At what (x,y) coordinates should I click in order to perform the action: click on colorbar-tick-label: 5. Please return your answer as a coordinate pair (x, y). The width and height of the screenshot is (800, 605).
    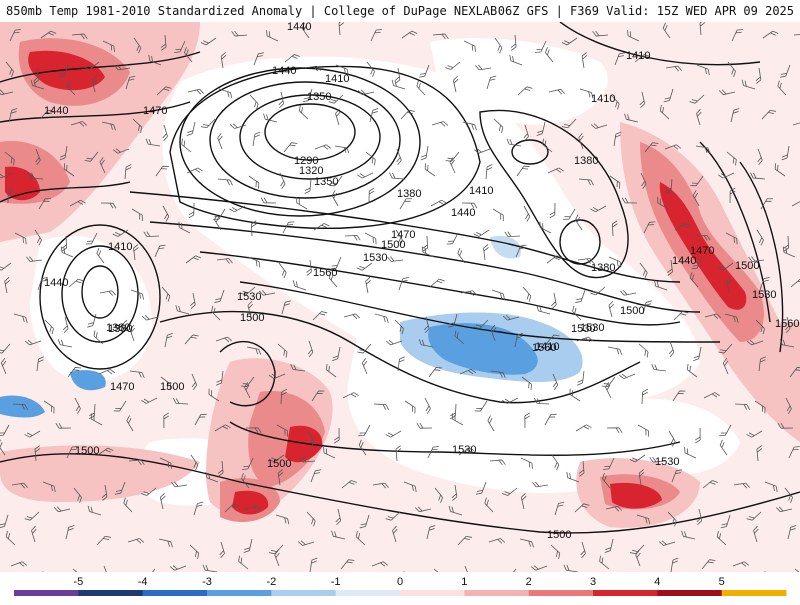
    Looking at the image, I should click on (722, 582).